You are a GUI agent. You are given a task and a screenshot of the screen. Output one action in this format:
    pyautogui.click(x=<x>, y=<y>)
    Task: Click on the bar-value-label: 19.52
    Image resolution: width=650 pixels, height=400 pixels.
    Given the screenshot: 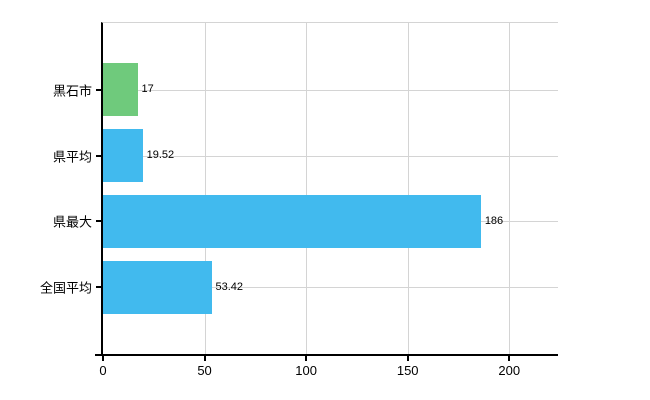 What is the action you would take?
    pyautogui.click(x=160, y=155)
    